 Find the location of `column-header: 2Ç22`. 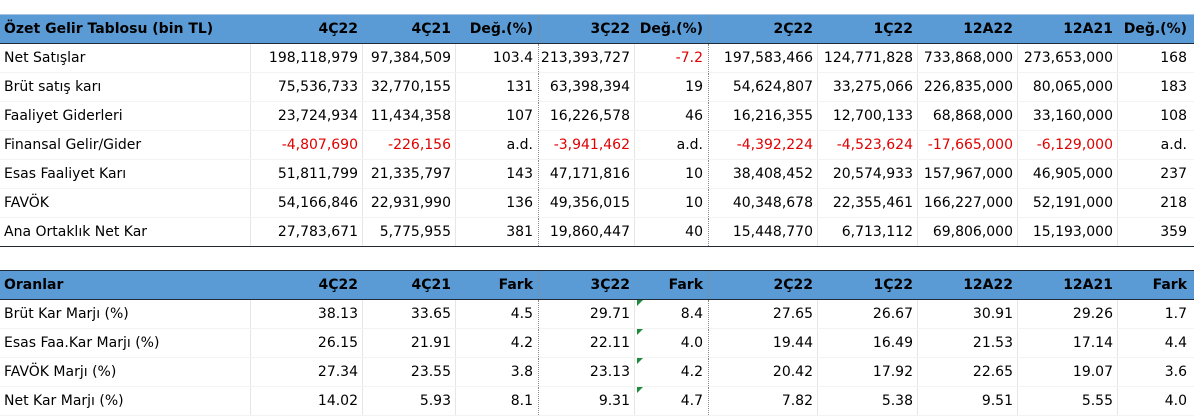

column-header: 2Ç22 is located at coordinates (793, 29).